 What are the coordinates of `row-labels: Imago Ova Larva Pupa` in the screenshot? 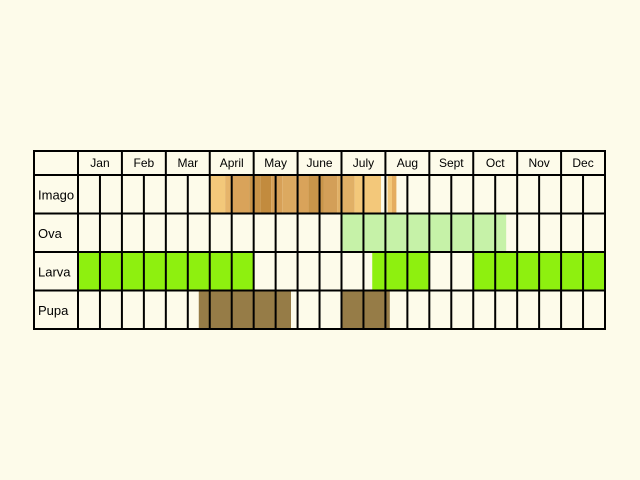 It's located at (56, 252).